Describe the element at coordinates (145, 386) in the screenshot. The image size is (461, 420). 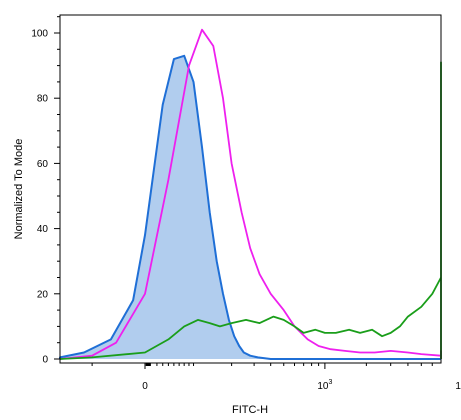
I see `x-tick-label: 0` at that location.